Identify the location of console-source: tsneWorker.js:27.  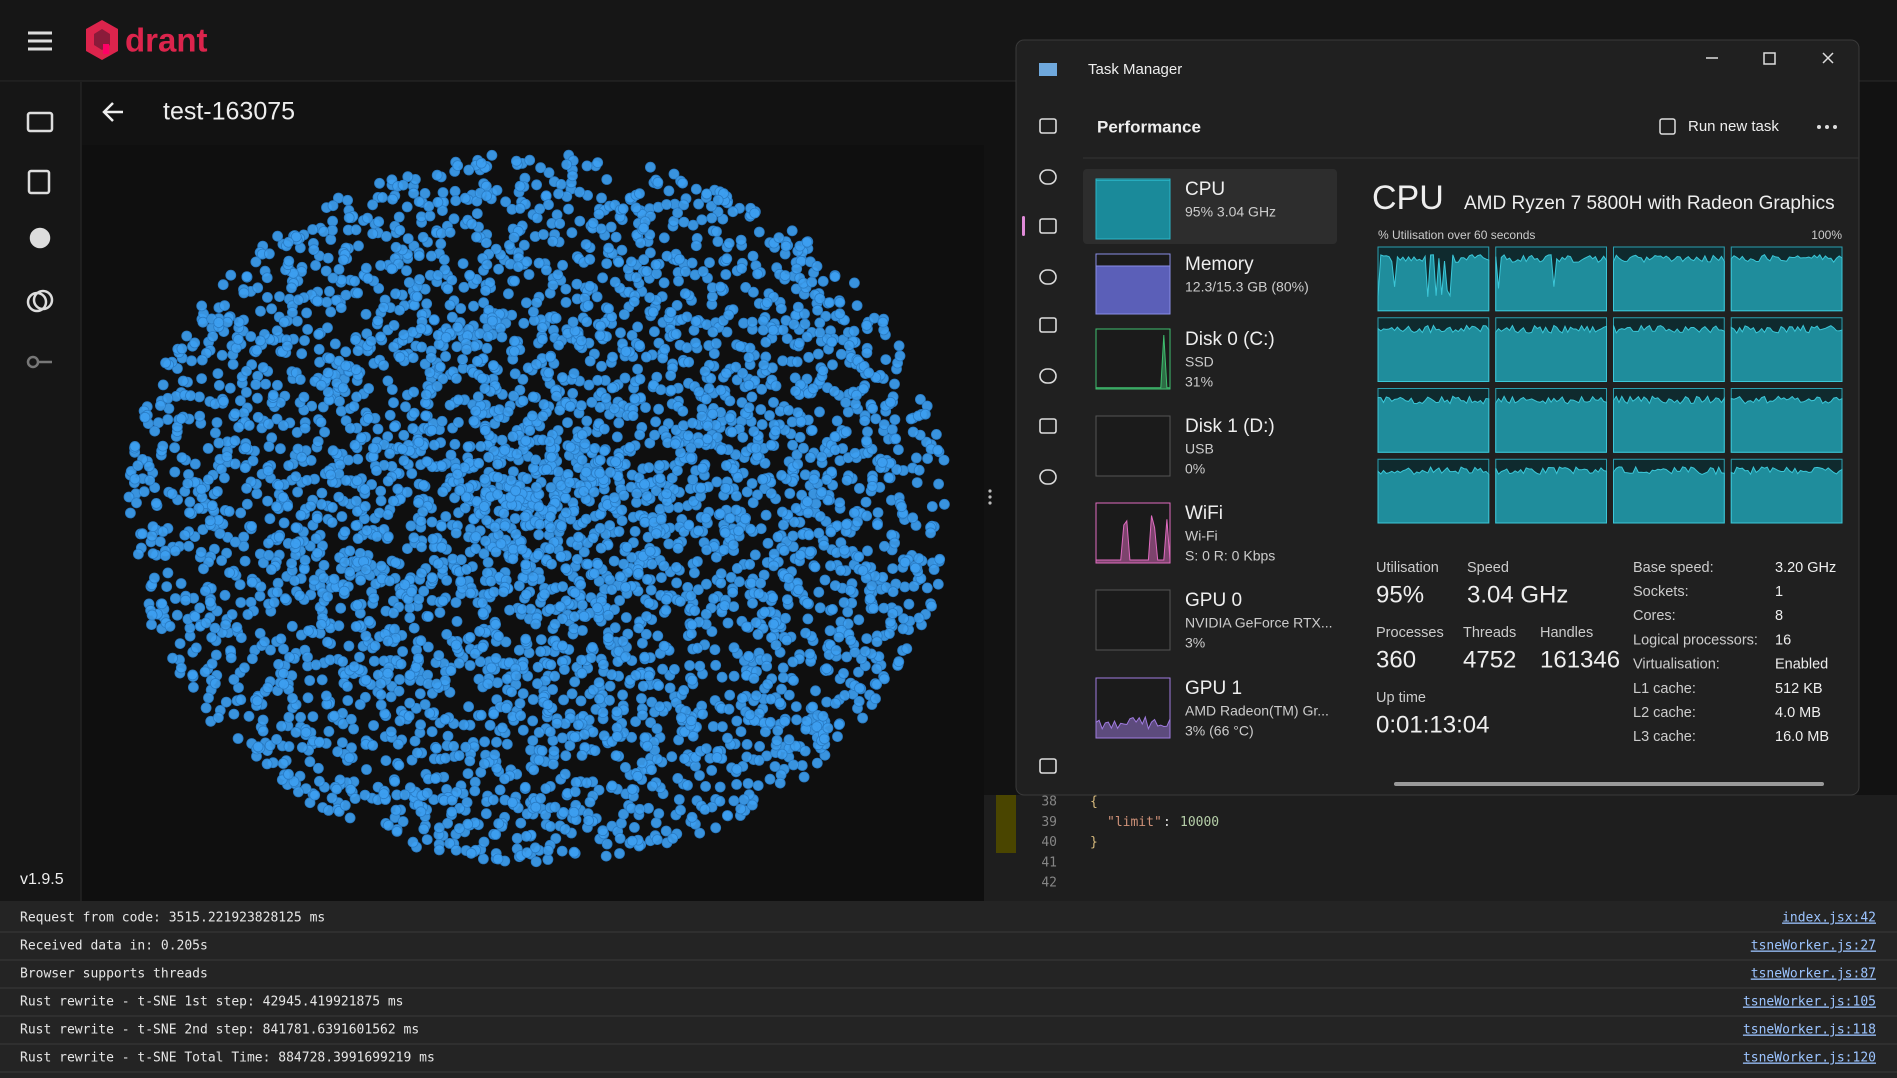
(1813, 946).